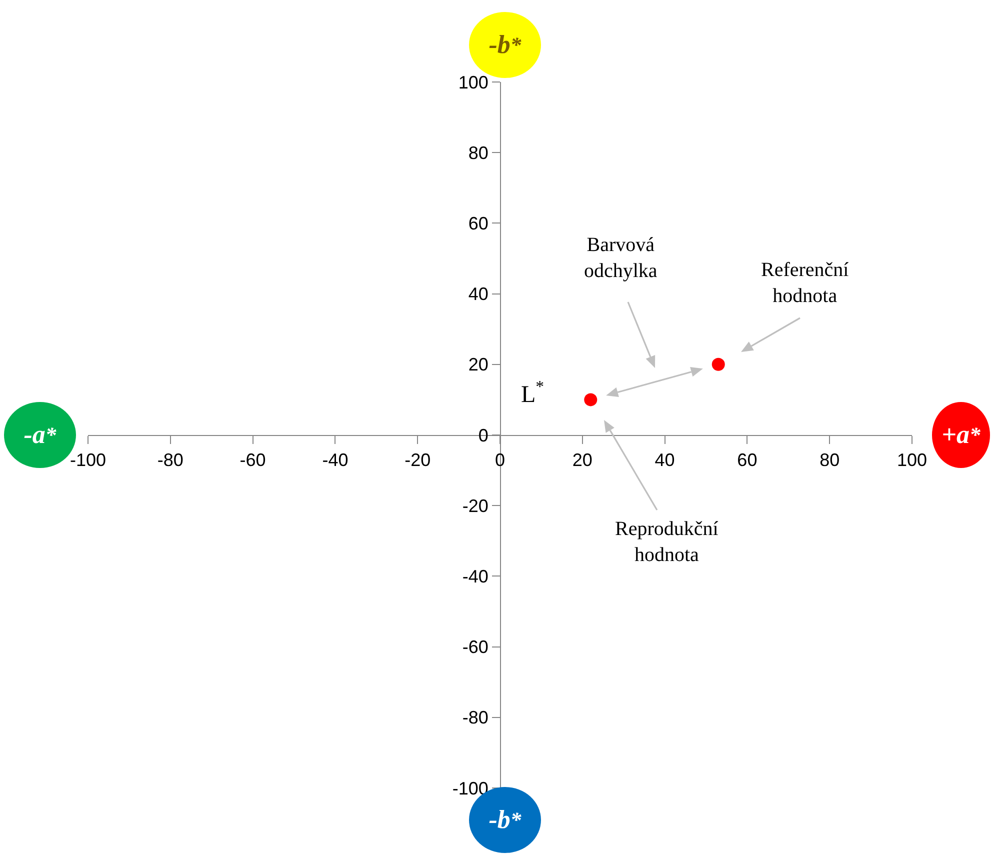 This screenshot has width=992, height=854. I want to click on x-tick-label: 80, so click(830, 460).